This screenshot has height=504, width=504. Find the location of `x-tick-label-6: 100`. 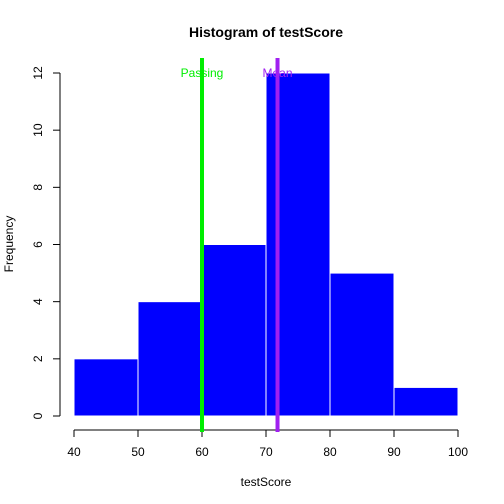

x-tick-label-6: 100 is located at coordinates (458, 452).